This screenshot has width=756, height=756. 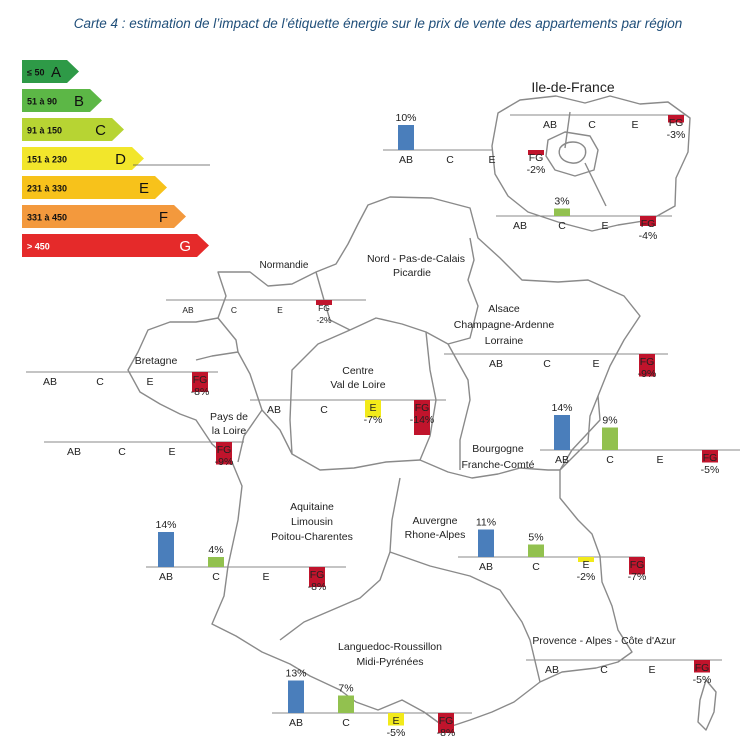 I want to click on region-chart-6: Bretagne AB C E FG-8%, so click(x=122, y=376).